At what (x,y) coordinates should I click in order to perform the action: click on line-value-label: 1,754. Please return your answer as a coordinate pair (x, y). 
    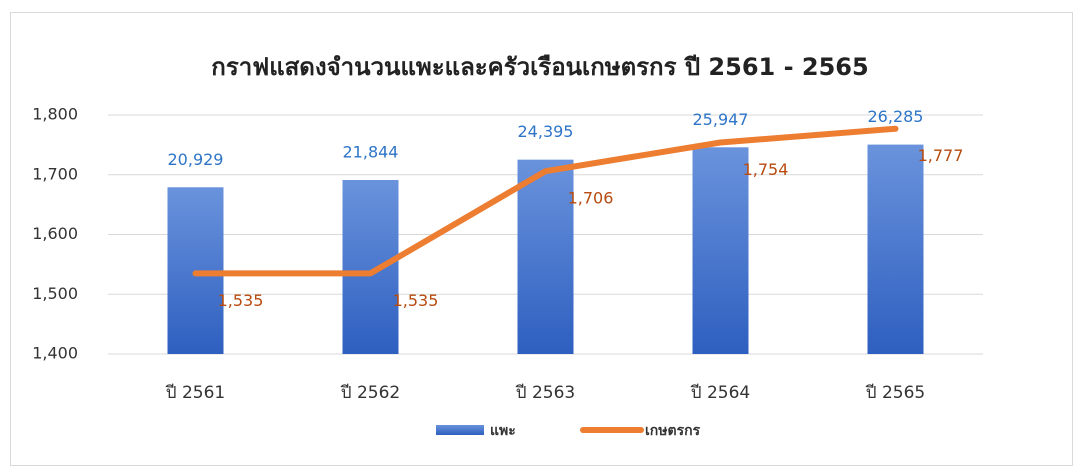
    Looking at the image, I should click on (766, 169).